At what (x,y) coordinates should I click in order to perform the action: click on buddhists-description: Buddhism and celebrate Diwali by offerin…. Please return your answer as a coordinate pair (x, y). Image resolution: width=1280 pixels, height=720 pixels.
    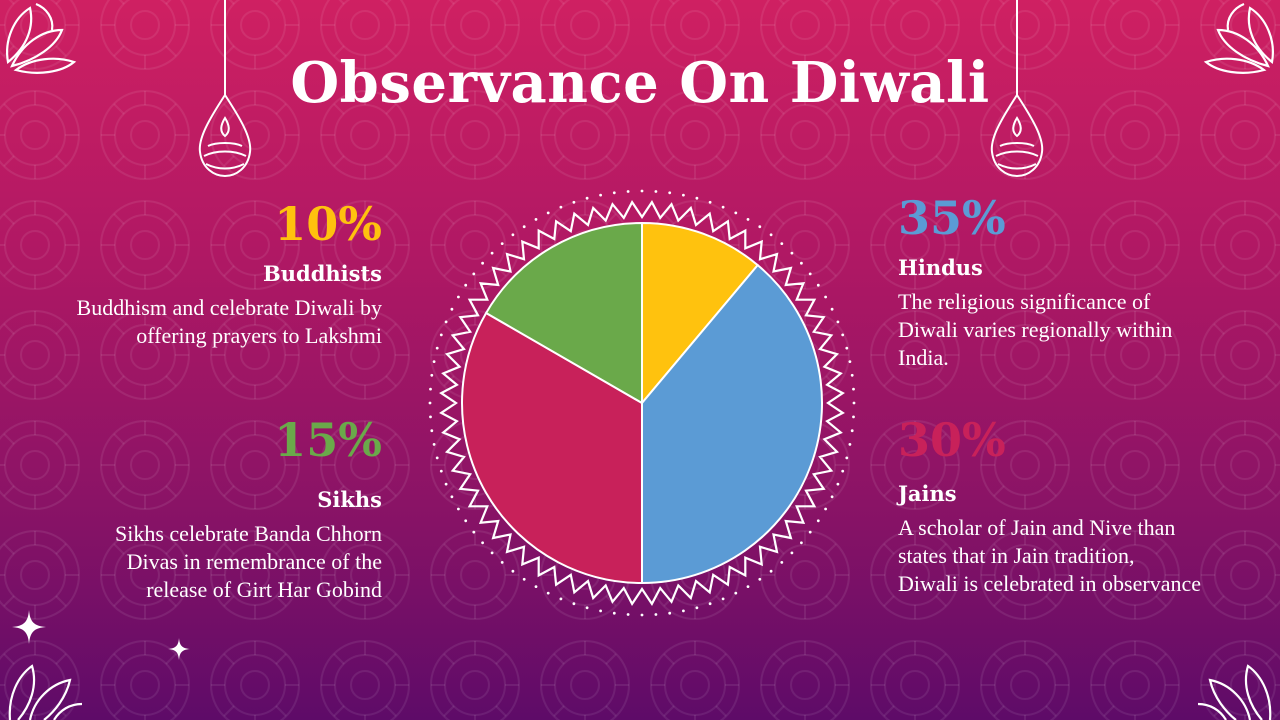
    Looking at the image, I should click on (202, 322).